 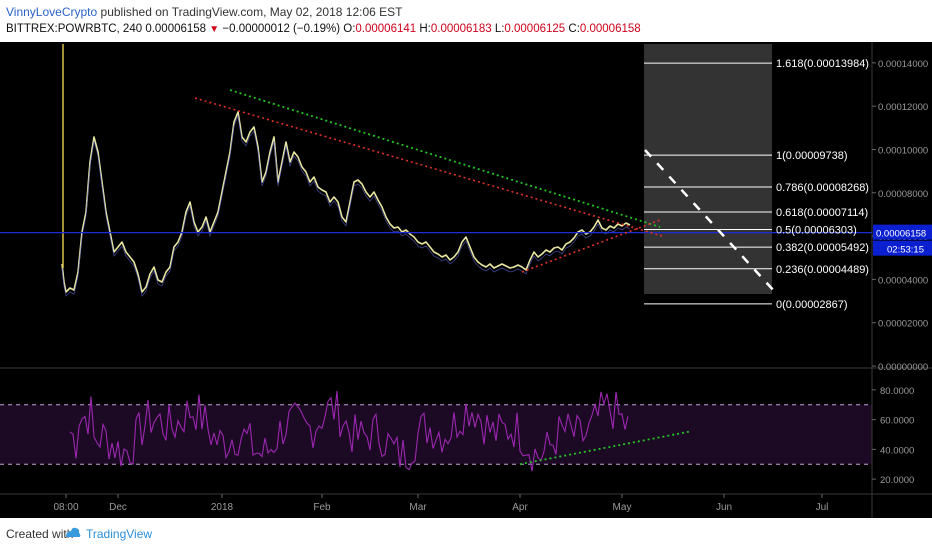 I want to click on rsi-tick-label: 20.0000, so click(x=897, y=480).